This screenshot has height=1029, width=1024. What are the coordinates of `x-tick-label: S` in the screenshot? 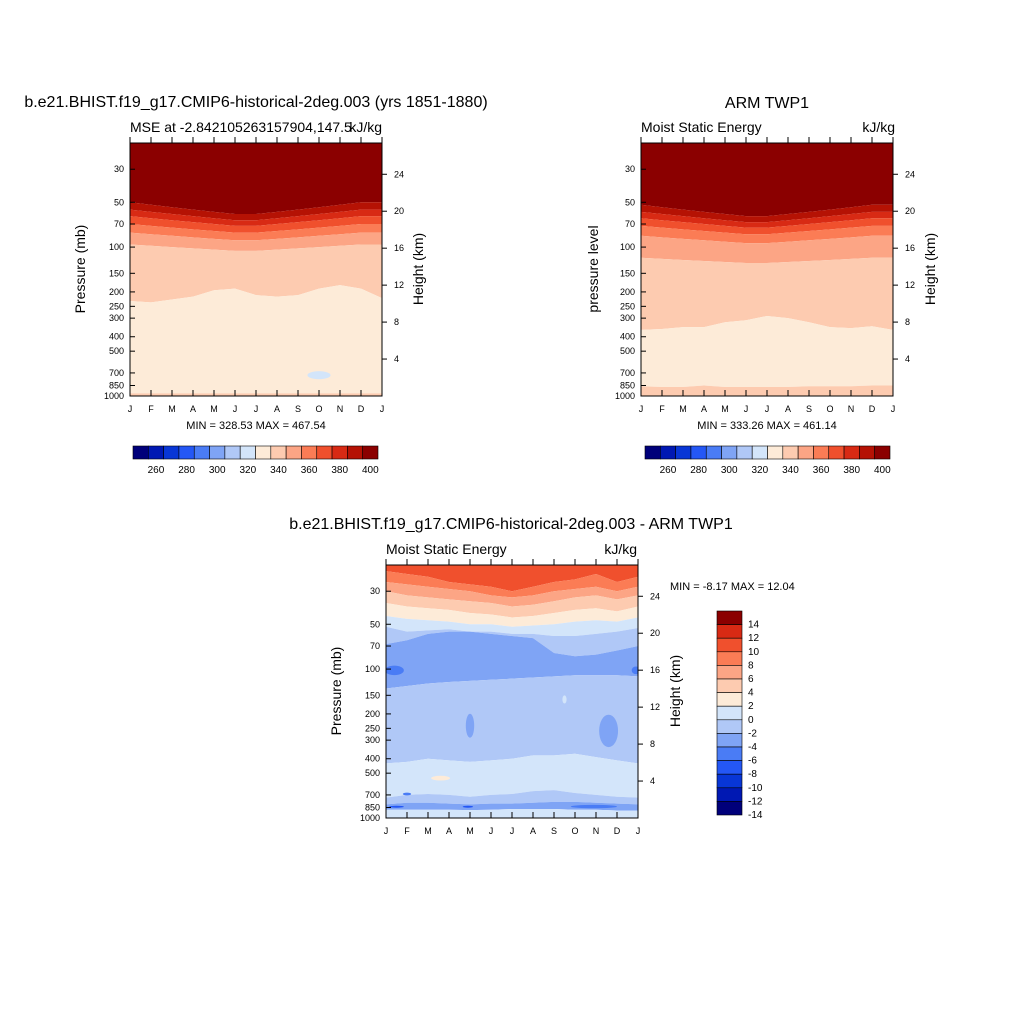 It's located at (554, 831).